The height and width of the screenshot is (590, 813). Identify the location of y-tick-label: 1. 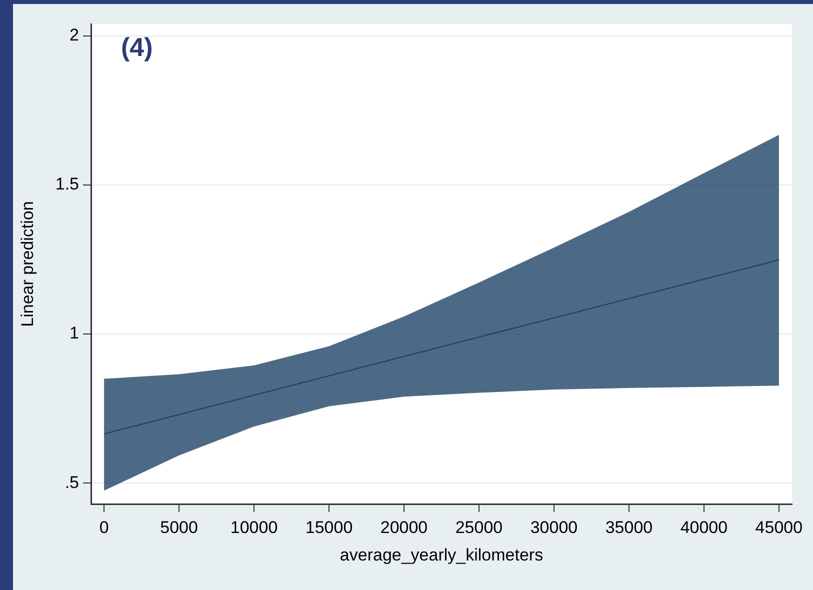
(74, 333).